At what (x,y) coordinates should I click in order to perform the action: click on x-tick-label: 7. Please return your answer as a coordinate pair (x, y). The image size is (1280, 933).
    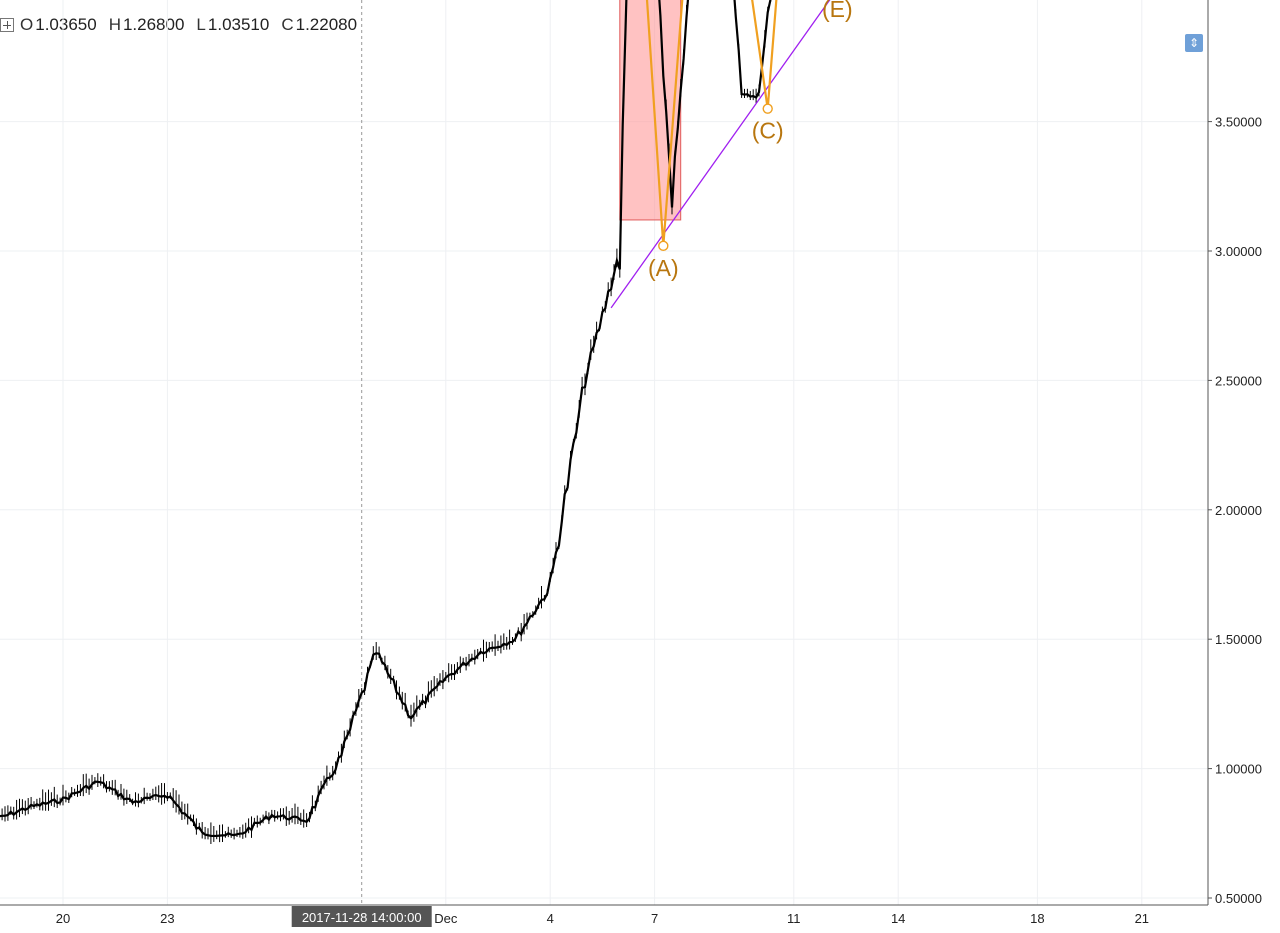
    Looking at the image, I should click on (654, 918).